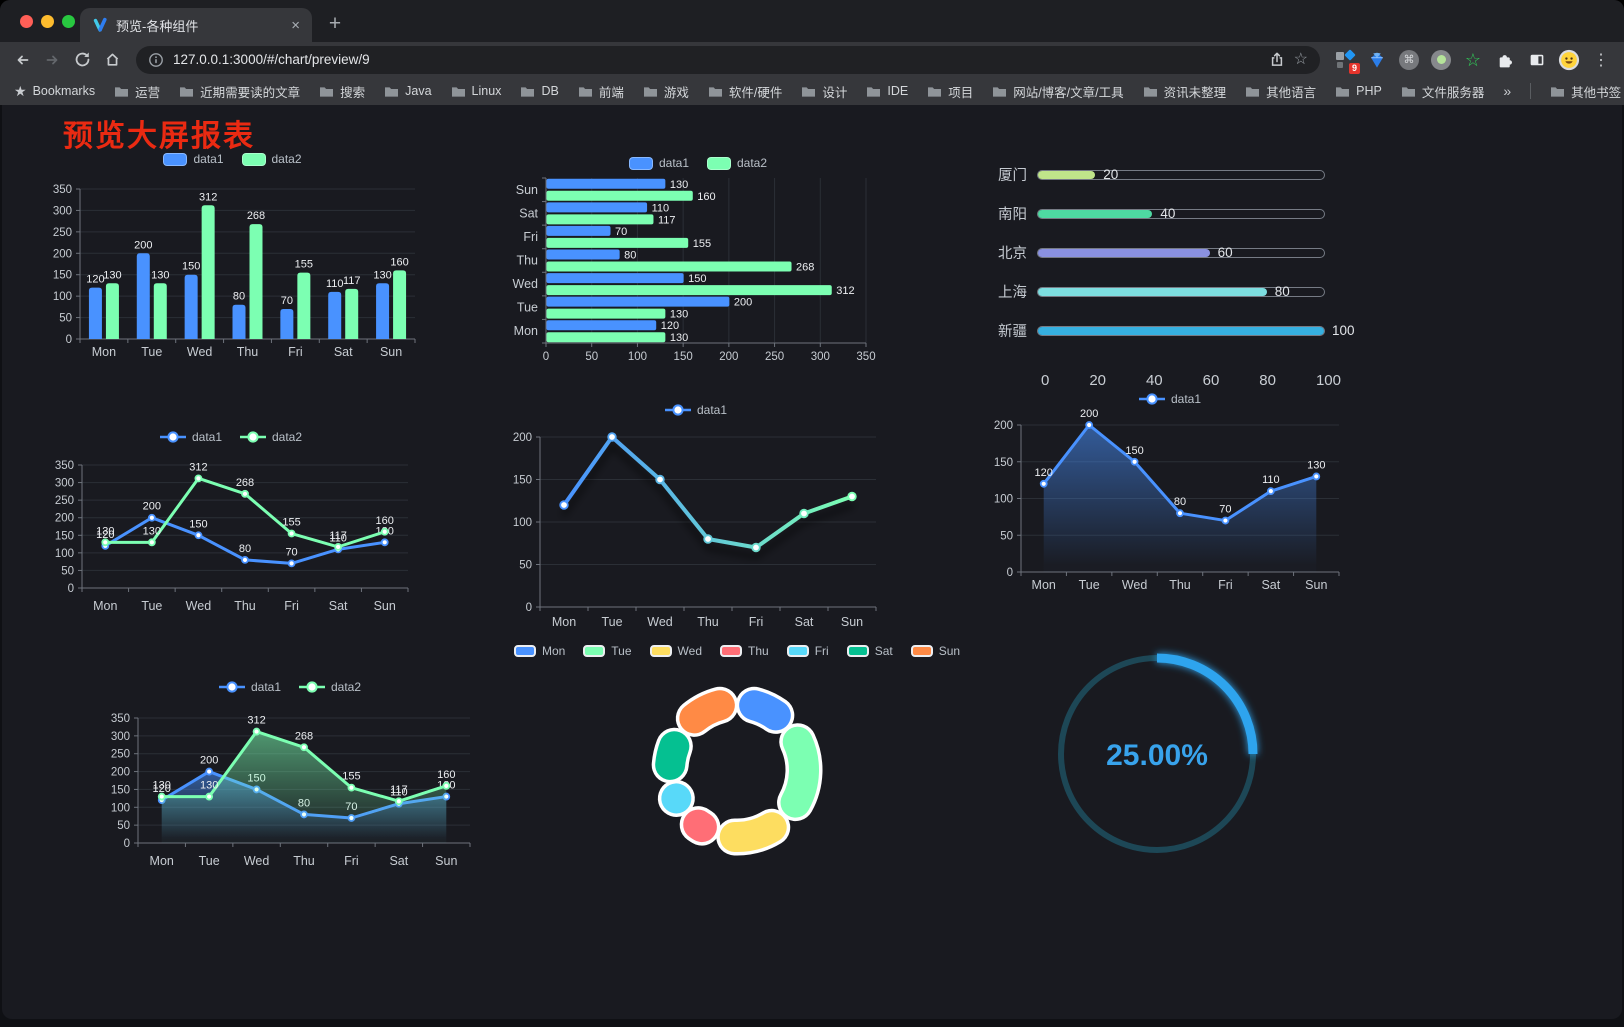  Describe the element at coordinates (198, 467) in the screenshot. I see `svg-text: 312` at that location.